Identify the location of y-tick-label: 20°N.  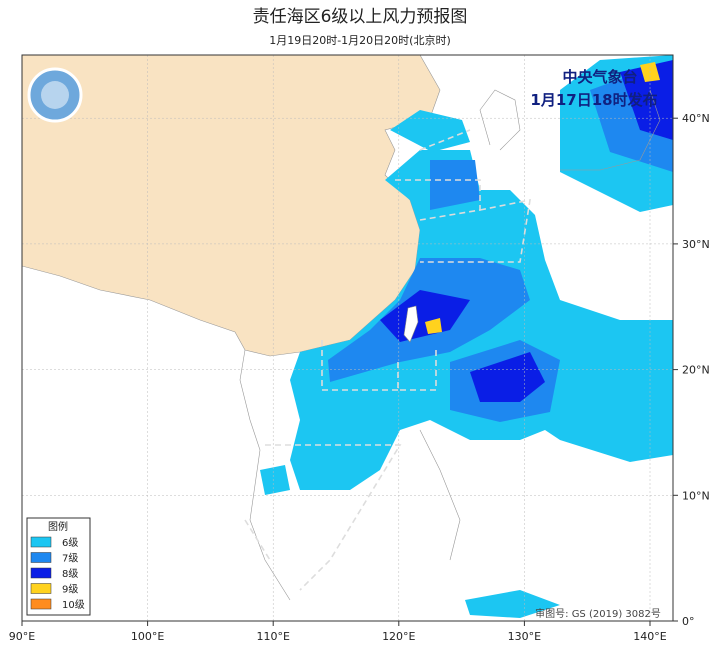
(696, 370).